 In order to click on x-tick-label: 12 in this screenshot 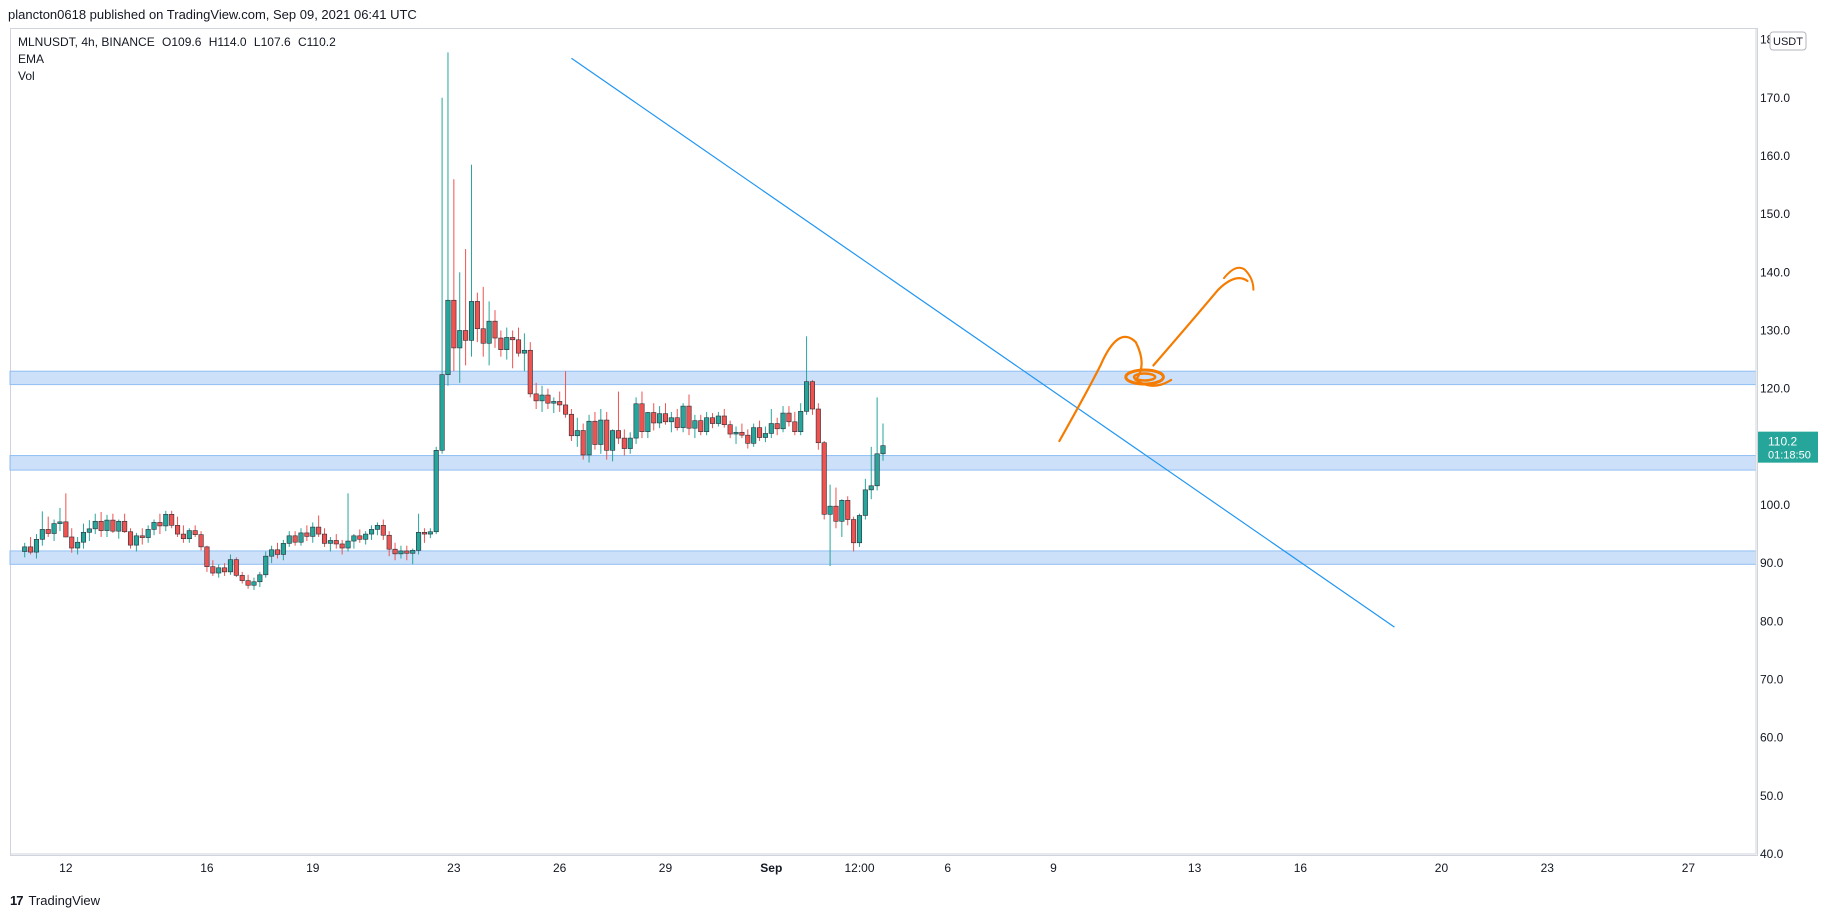, I will do `click(66, 868)`.